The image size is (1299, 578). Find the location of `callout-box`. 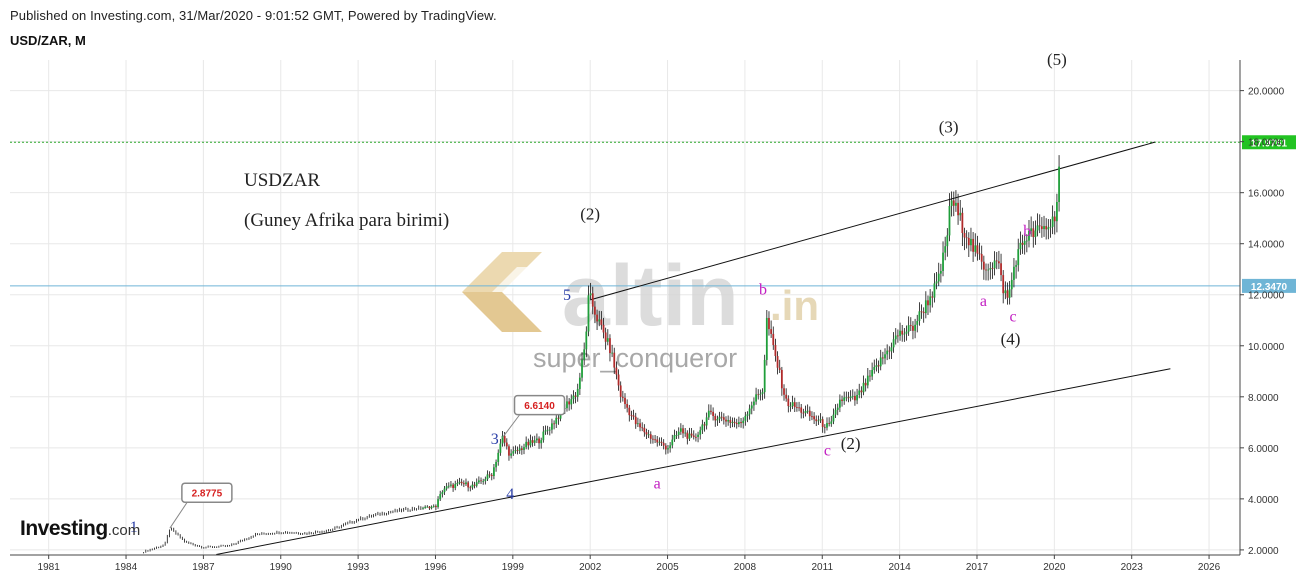

callout-box is located at coordinates (207, 492).